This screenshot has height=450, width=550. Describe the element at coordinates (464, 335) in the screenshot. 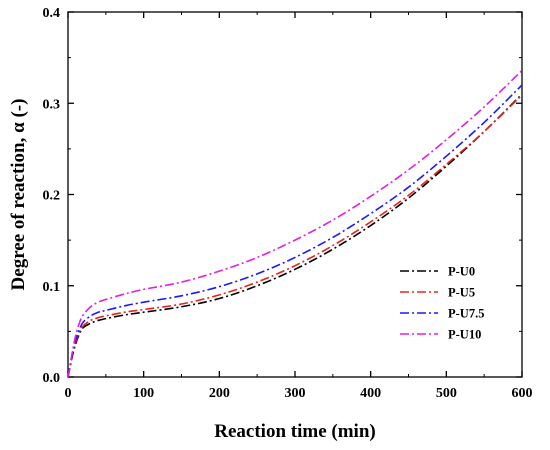

I see `legend-label: P-U10` at that location.